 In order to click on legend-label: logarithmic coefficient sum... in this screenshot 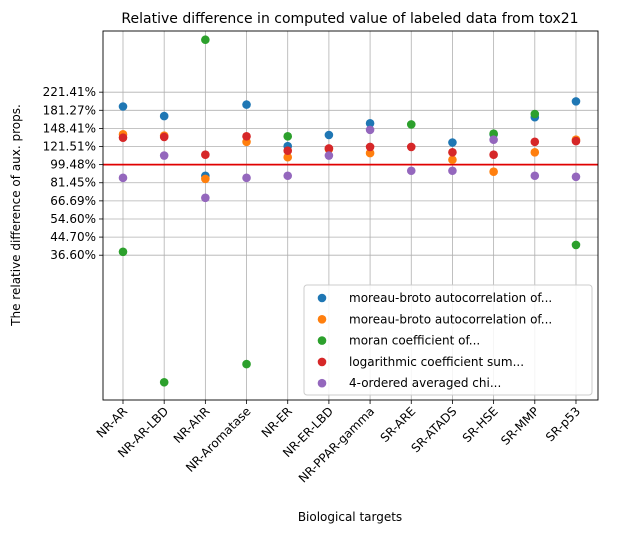, I will do `click(436, 362)`.